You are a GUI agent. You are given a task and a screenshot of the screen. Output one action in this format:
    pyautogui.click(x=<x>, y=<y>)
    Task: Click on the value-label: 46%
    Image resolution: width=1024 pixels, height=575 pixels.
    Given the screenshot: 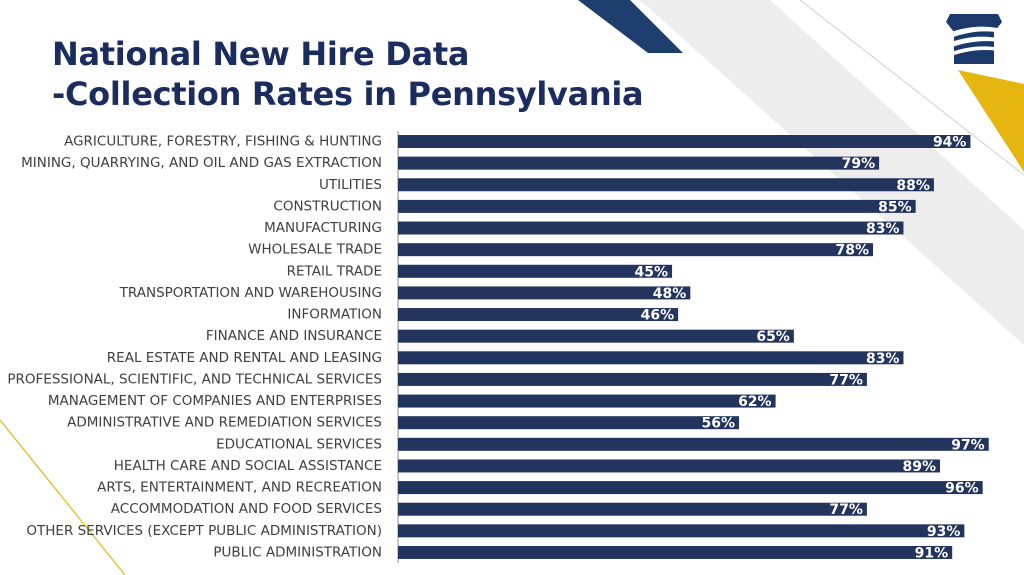 What is the action you would take?
    pyautogui.click(x=658, y=316)
    